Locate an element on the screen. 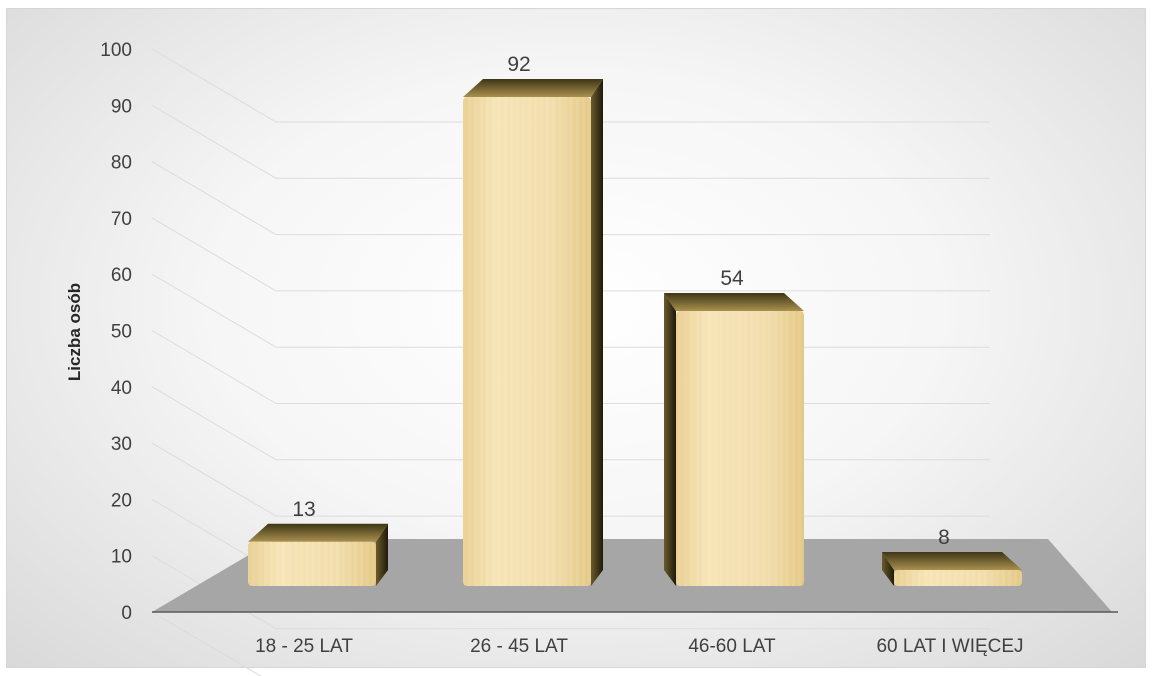 The width and height of the screenshot is (1152, 676). y-tick-label: 20 is located at coordinates (121, 500).